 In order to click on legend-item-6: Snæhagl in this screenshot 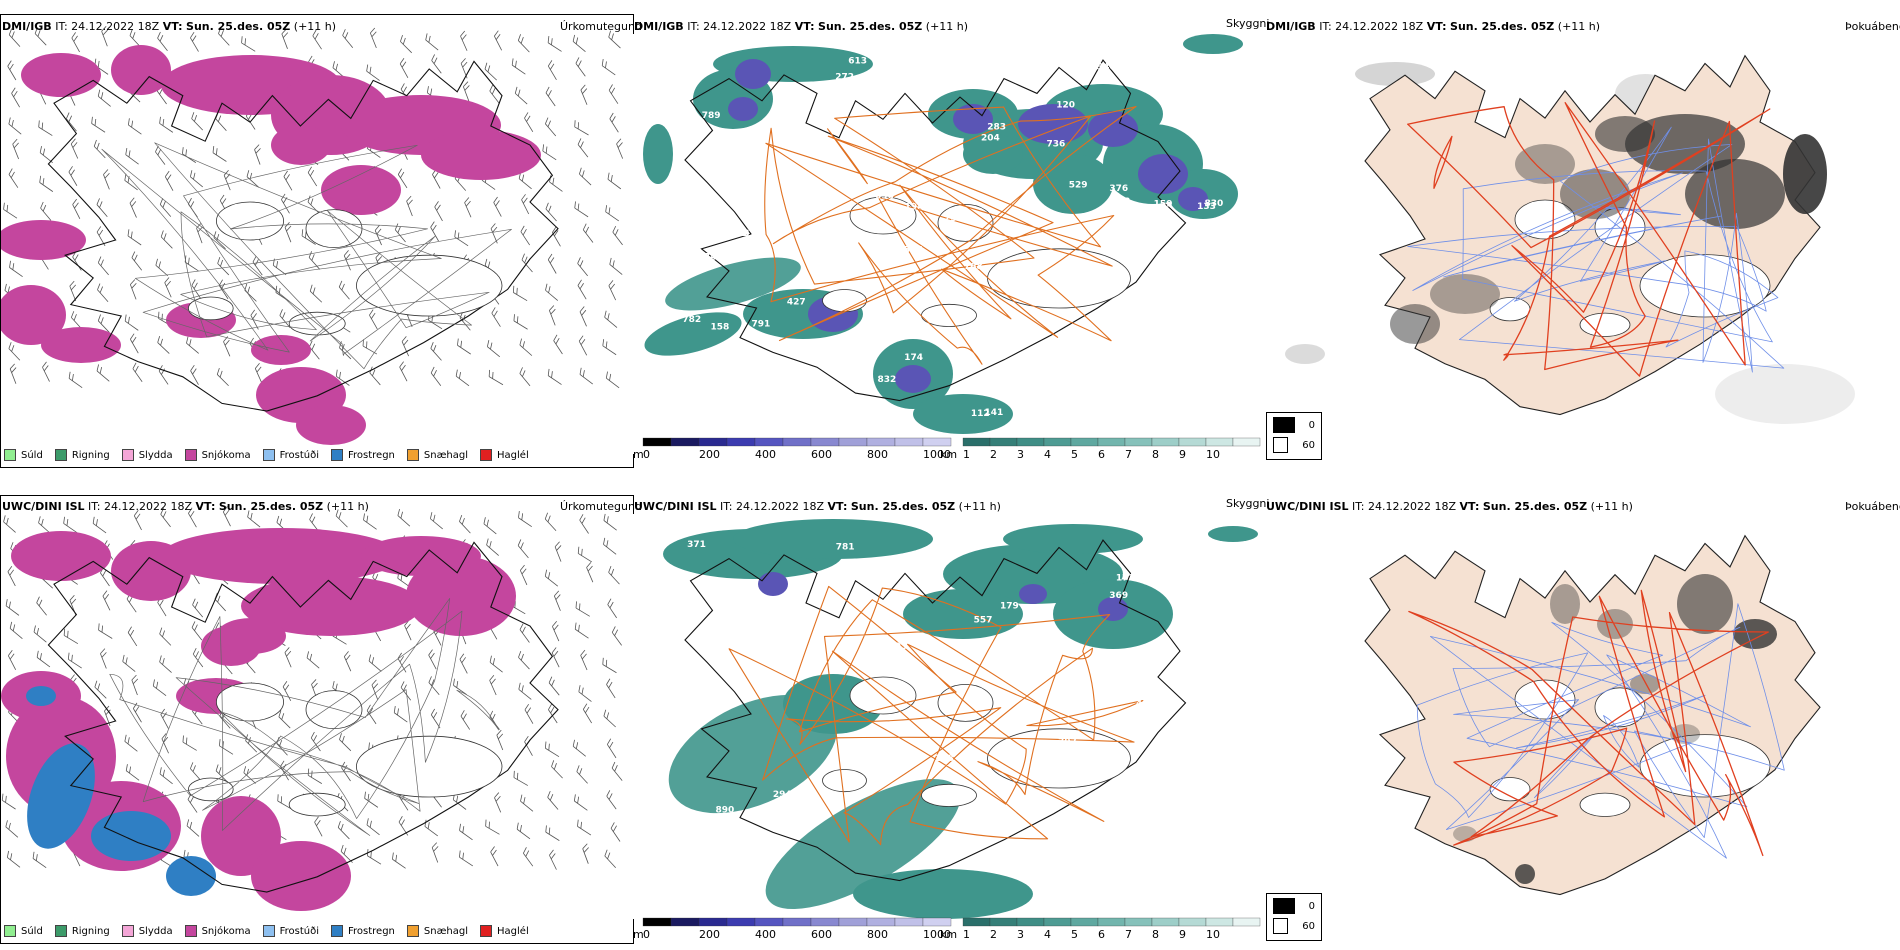, I will do `click(437, 455)`.